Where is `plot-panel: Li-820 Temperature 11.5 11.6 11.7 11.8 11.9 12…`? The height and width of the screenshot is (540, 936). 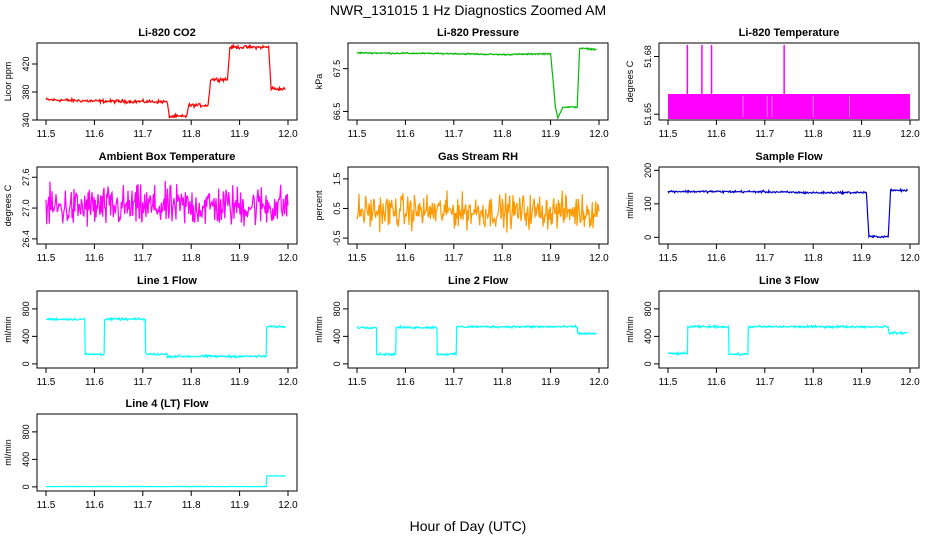
plot-panel: Li-820 Temperature 11.5 11.6 11.7 11.8 11.9 12… is located at coordinates (772, 83).